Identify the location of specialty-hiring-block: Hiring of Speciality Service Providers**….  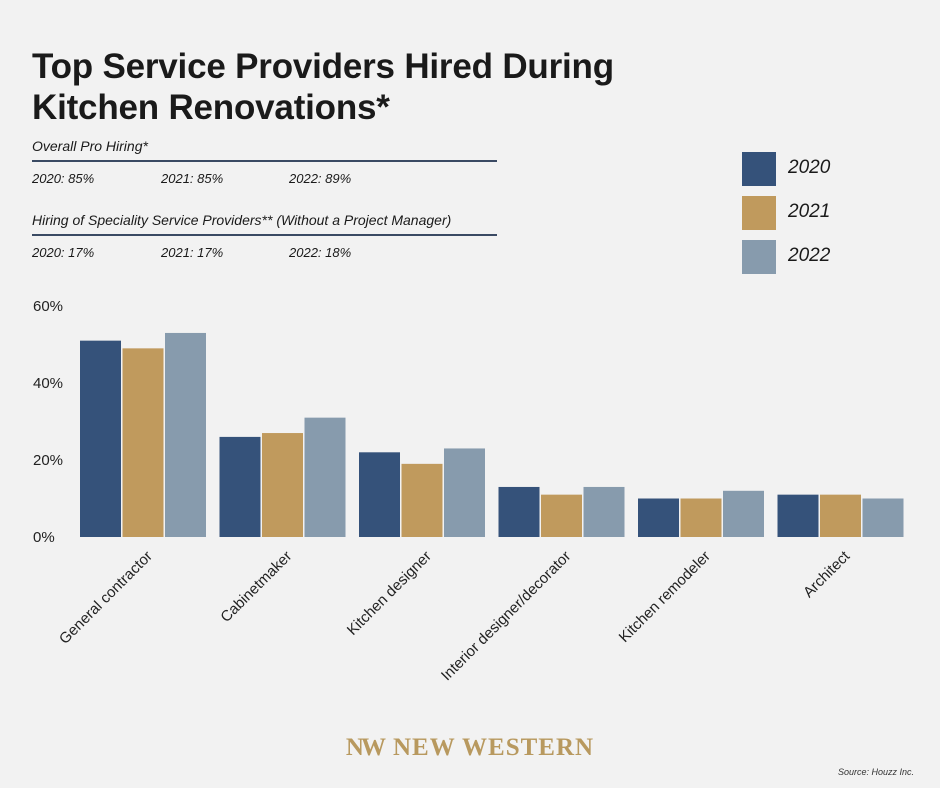
(264, 238).